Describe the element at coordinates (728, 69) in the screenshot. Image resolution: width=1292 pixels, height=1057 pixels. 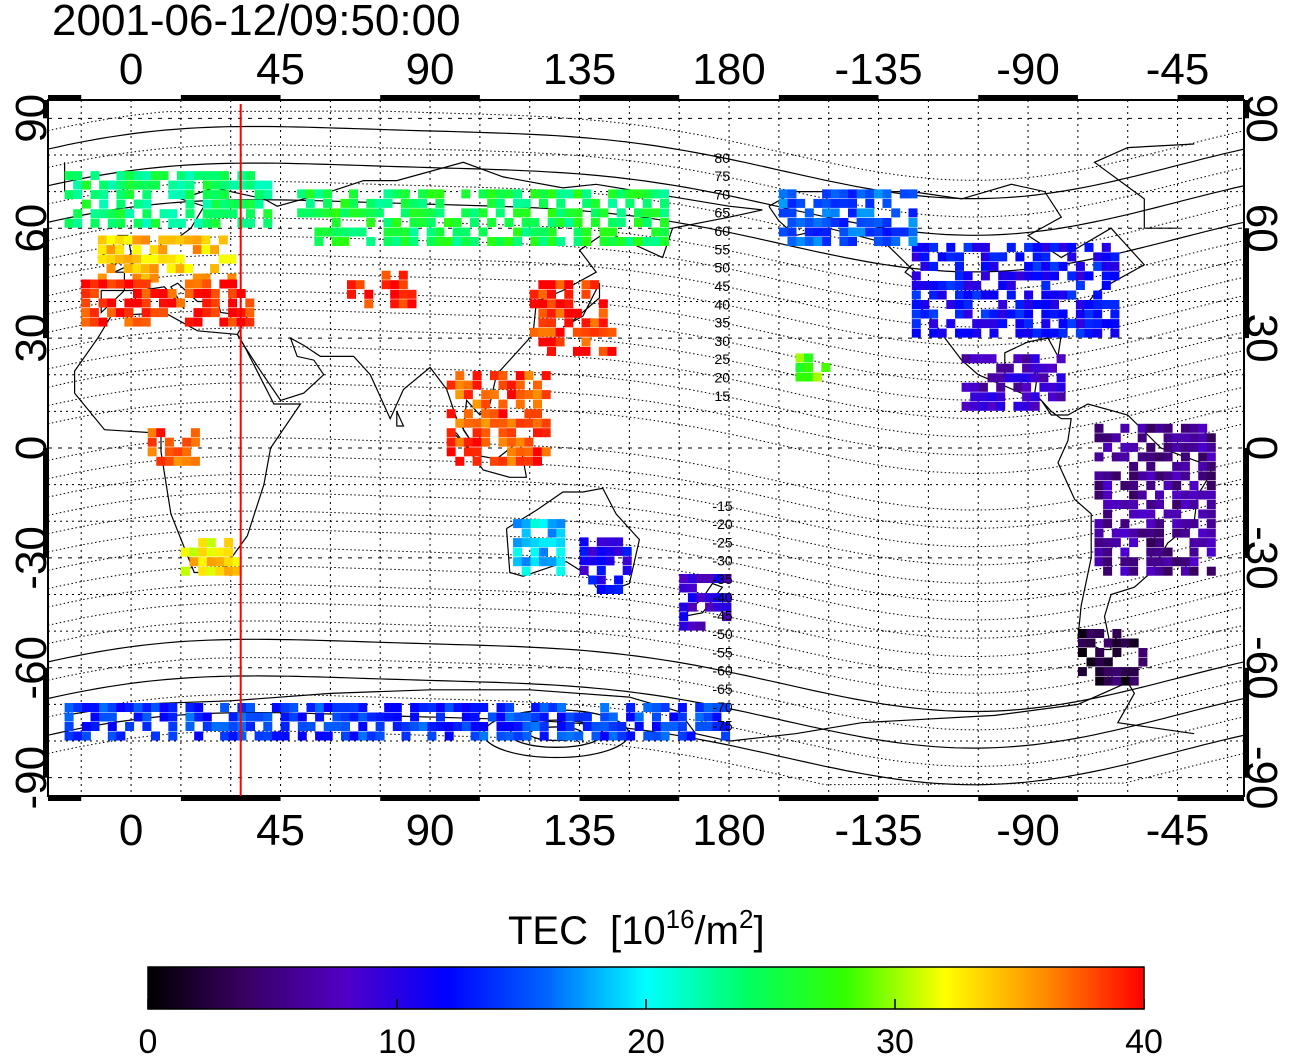
I see `lon-tick-top: 180` at that location.